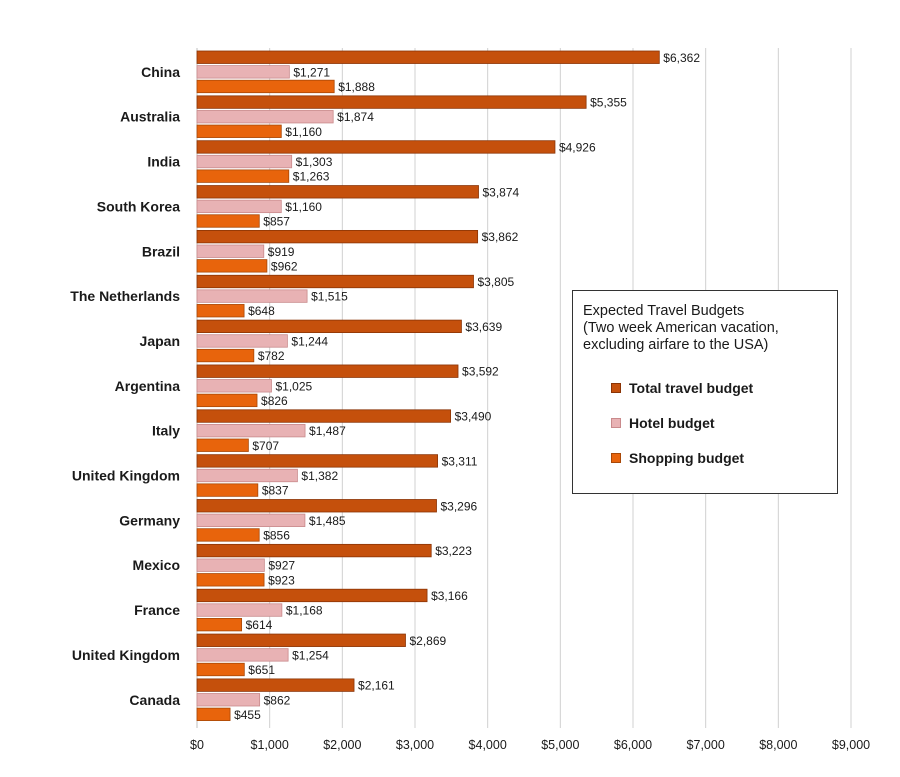  What do you see at coordinates (681, 58) in the screenshot?
I see `data-label: $6,362` at bounding box center [681, 58].